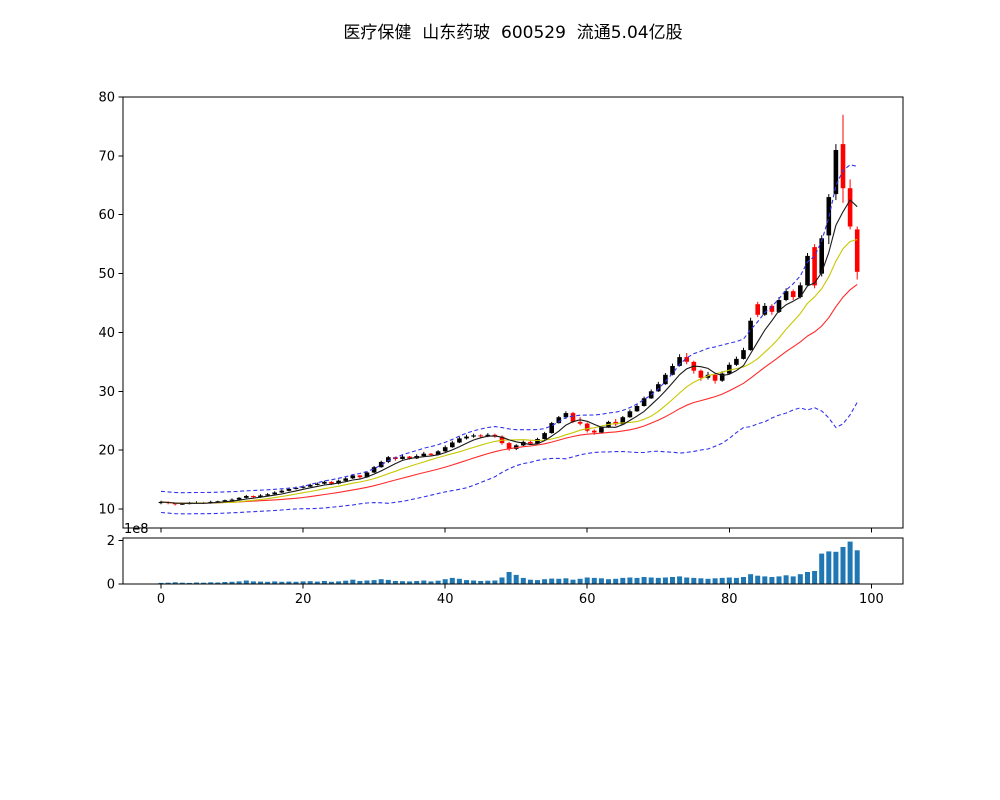  Describe the element at coordinates (111, 541) in the screenshot. I see `volume-tick-label: 2` at that location.